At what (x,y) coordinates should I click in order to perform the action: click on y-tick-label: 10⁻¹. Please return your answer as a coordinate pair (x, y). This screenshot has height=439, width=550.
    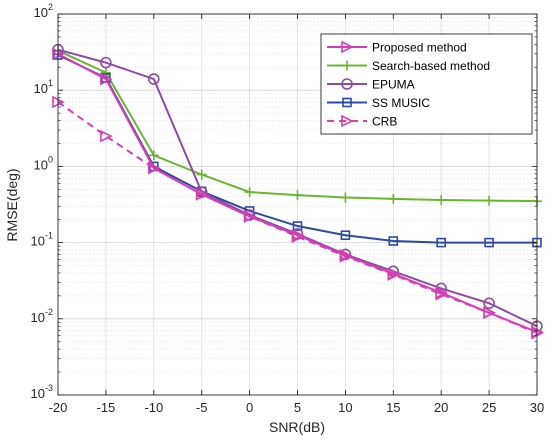
    Looking at the image, I should click on (42, 240).